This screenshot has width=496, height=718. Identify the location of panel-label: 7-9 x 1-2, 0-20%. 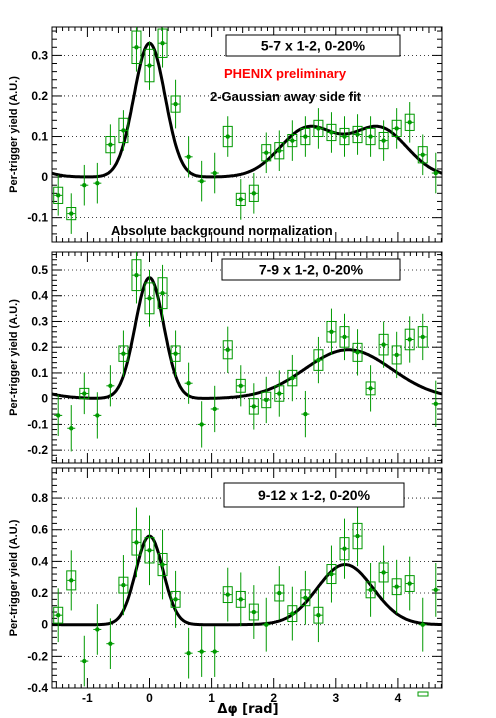
(311, 270).